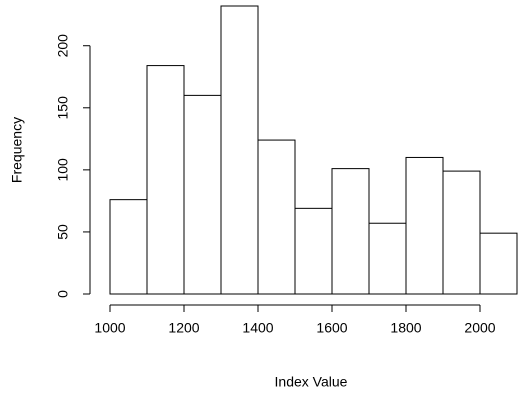 Image resolution: width=518 pixels, height=400 pixels. I want to click on x-tick-label: 1600, so click(331, 328).